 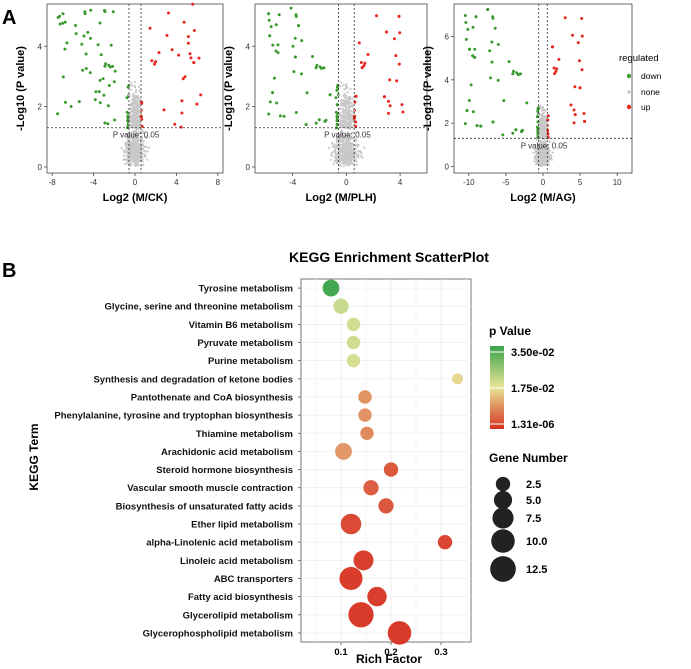 What do you see at coordinates (336, 87) in the screenshot?
I see `volcano-points` at bounding box center [336, 87].